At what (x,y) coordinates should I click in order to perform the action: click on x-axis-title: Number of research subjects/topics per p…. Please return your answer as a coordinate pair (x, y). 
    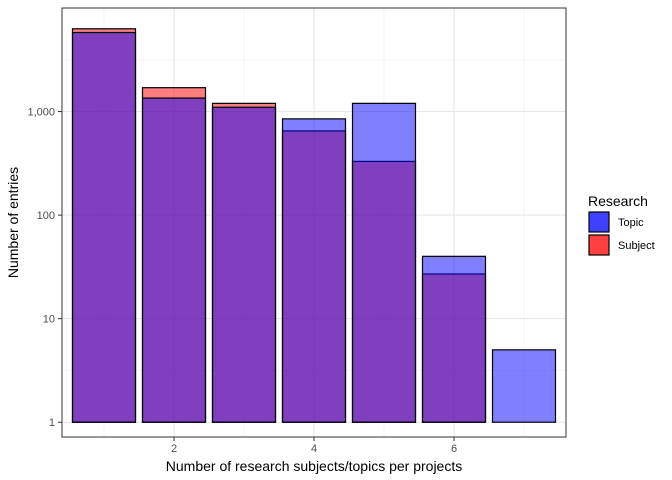
    Looking at the image, I should click on (314, 466).